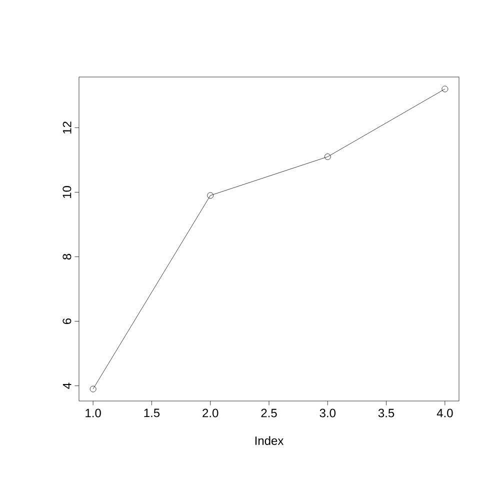 The width and height of the screenshot is (500, 500). Describe the element at coordinates (152, 413) in the screenshot. I see `x-tick-label: 1.5` at that location.